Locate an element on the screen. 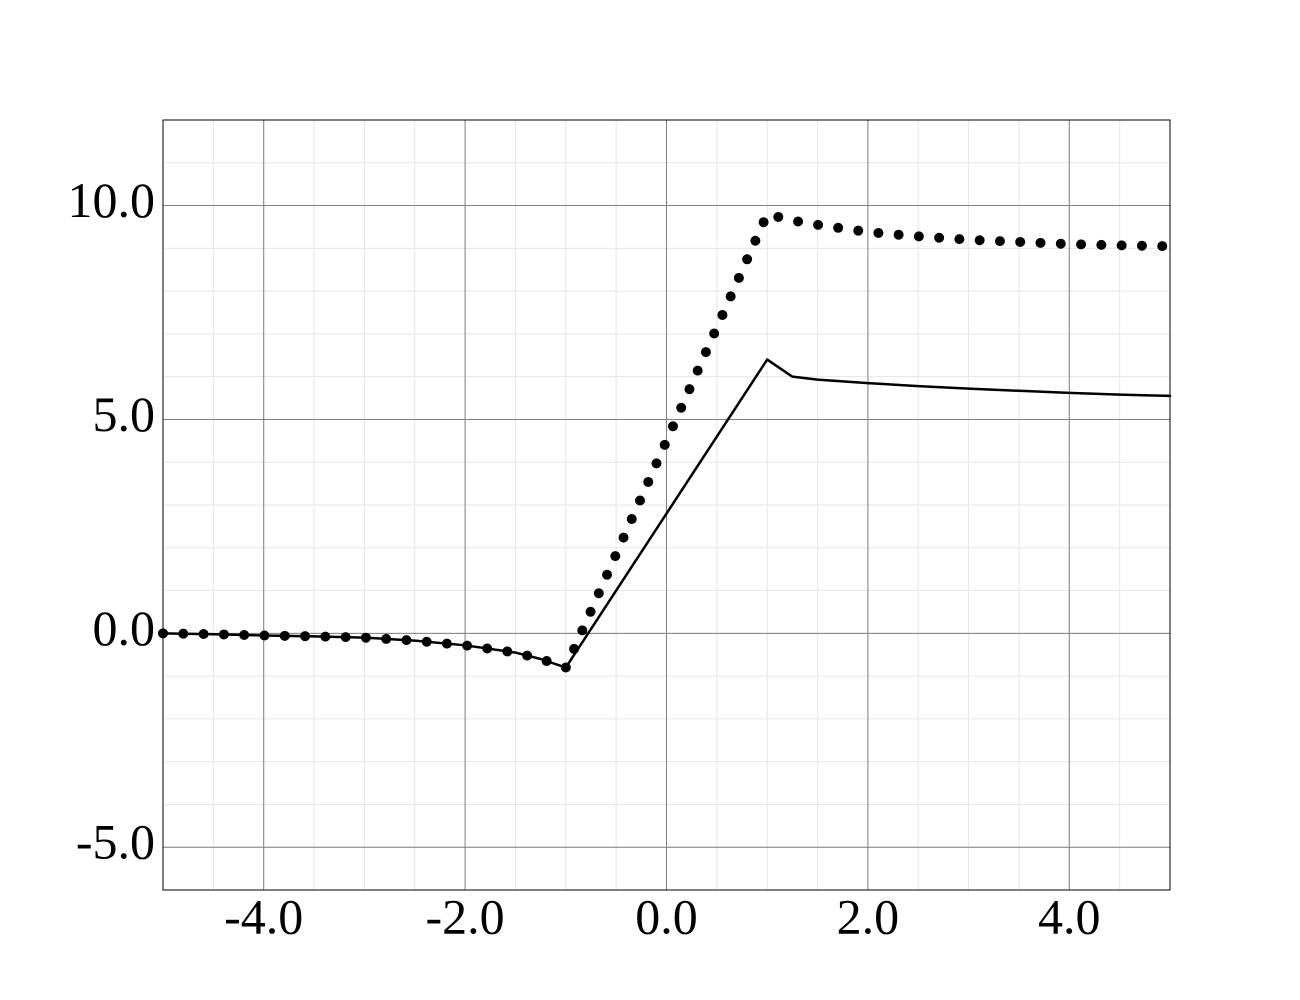  x-tick-label: 2.0 is located at coordinates (868, 916).